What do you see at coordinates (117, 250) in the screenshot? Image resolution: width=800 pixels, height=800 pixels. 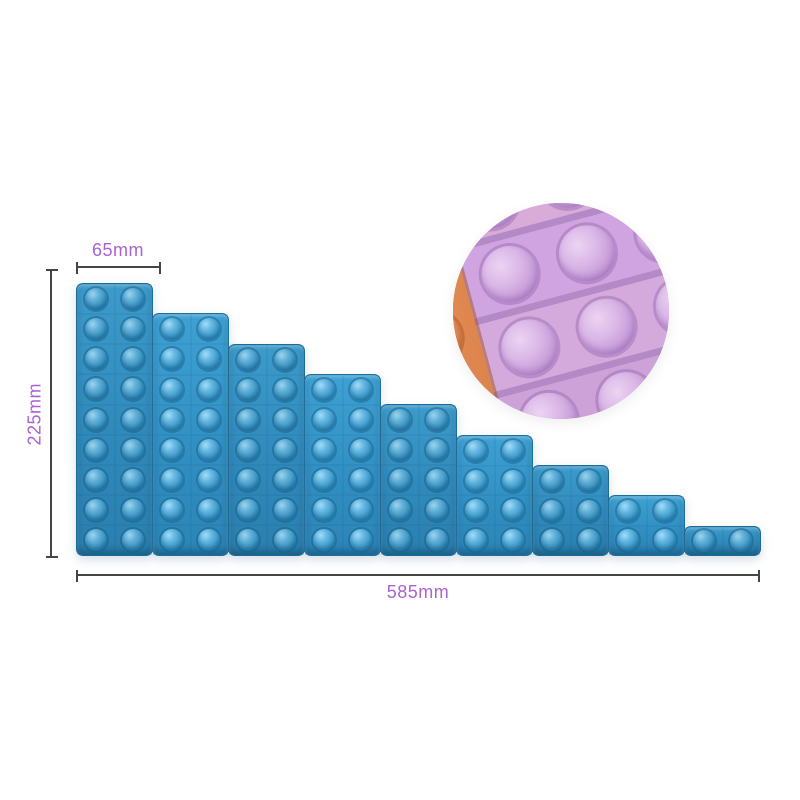 I see `dimension-label-top-width: 65mm` at bounding box center [117, 250].